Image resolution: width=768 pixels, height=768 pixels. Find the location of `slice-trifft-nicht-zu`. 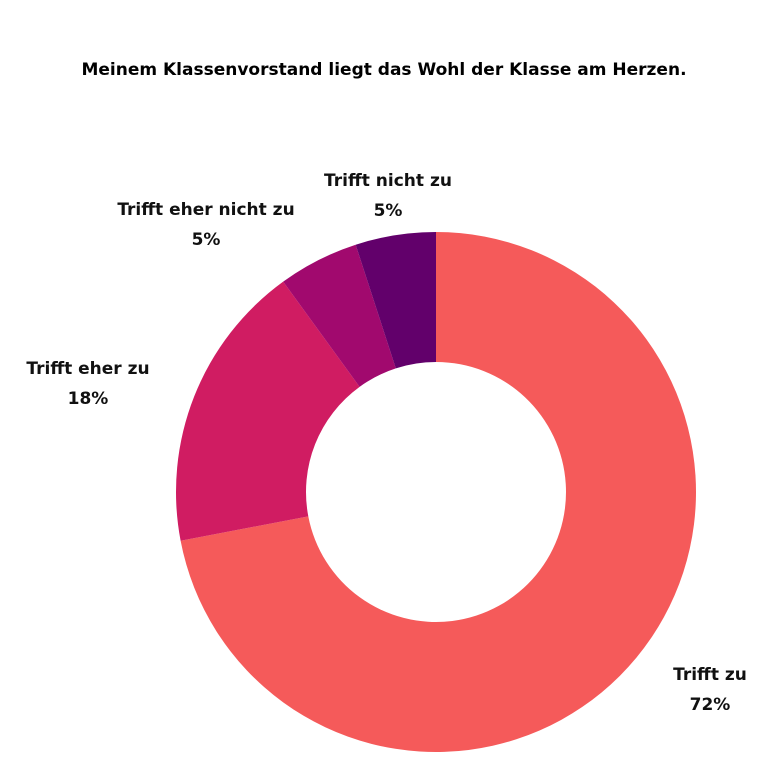

slice-trifft-nicht-zu is located at coordinates (395, 300).